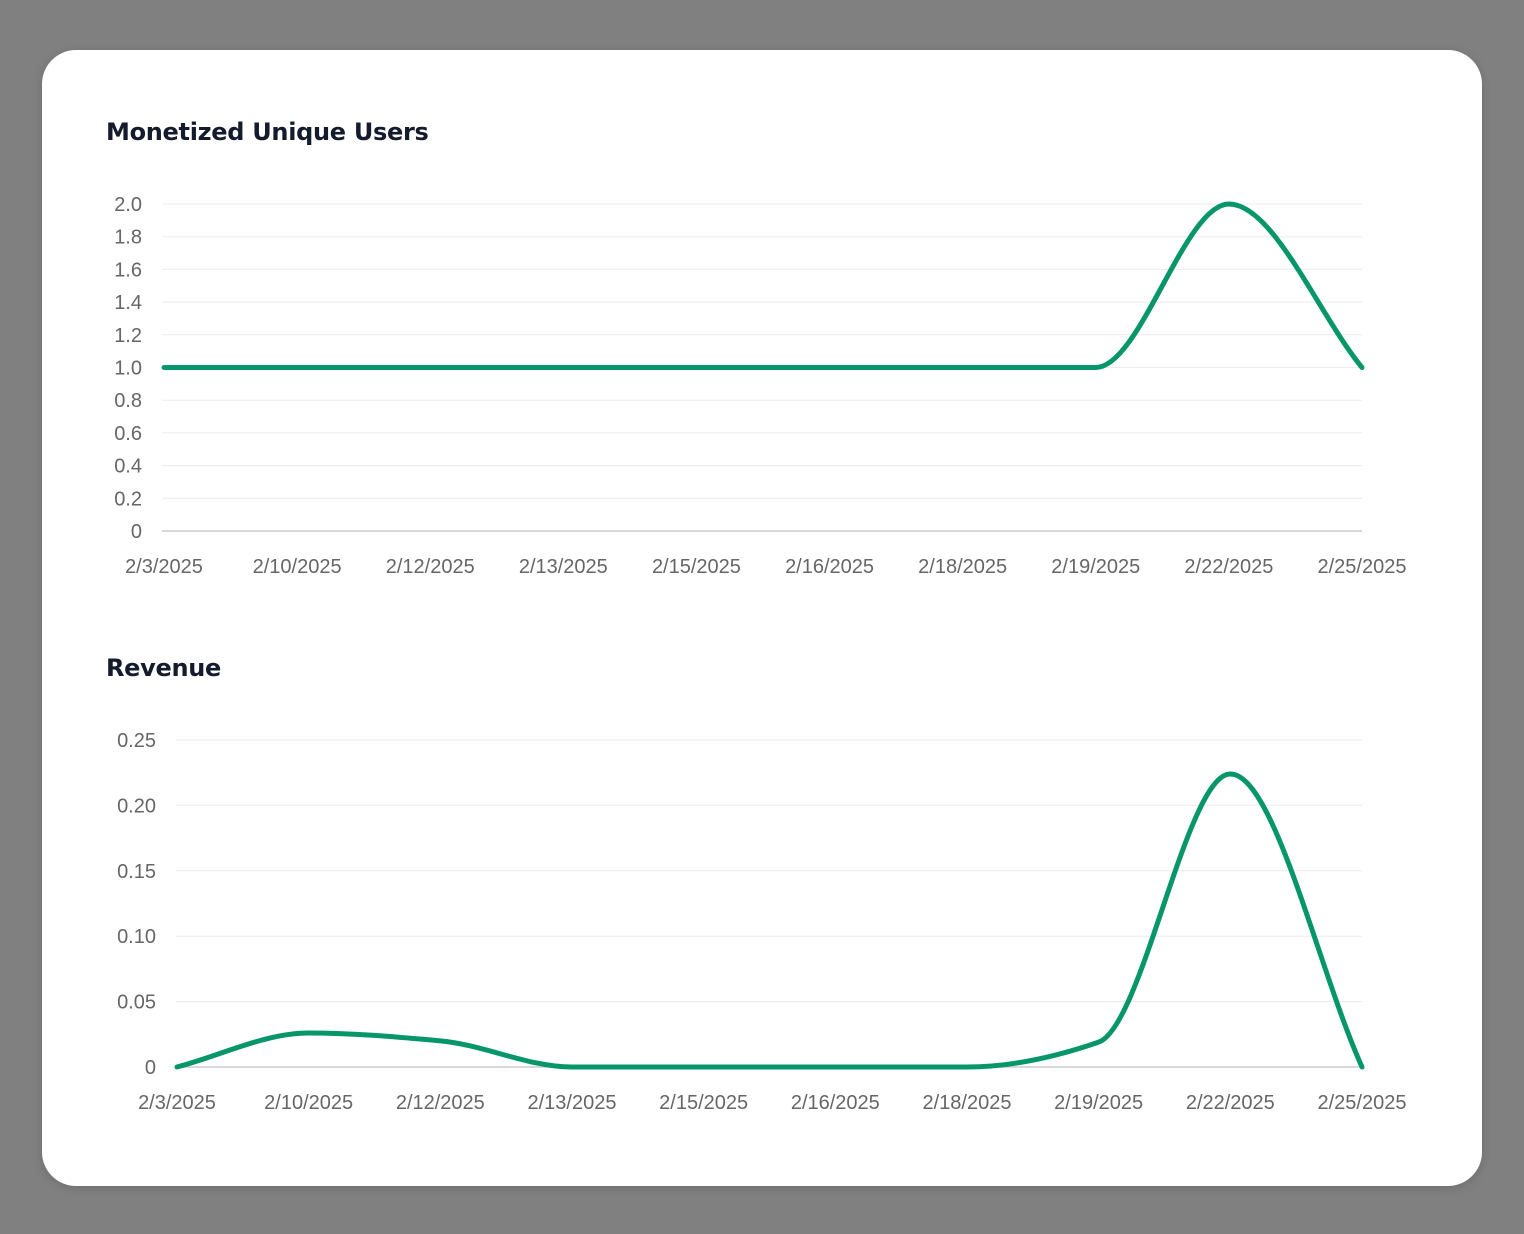  What do you see at coordinates (177, 1067) in the screenshot?
I see `data-point: 2/3/2025: 0` at bounding box center [177, 1067].